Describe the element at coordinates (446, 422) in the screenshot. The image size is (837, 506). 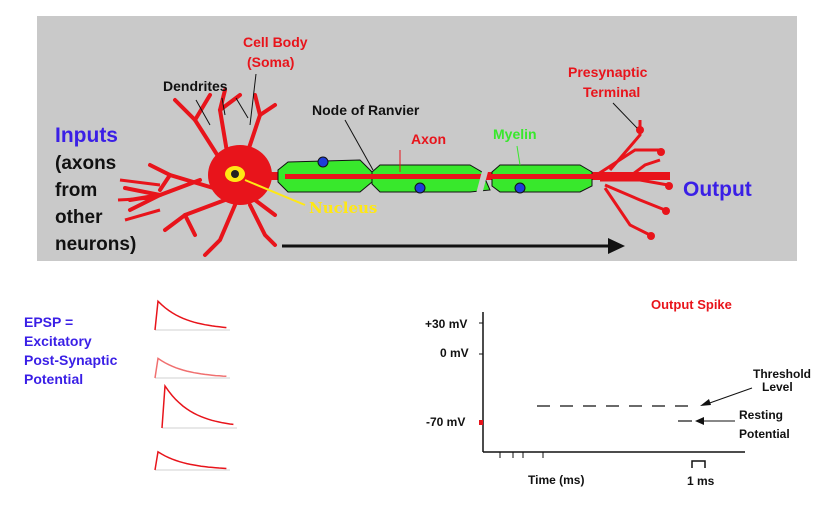
I see `tick-70mv: -70 mV` at that location.